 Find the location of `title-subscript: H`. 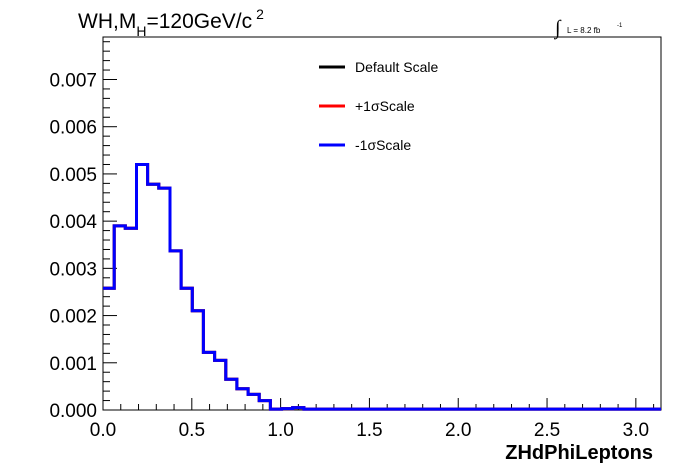

title-subscript: H is located at coordinates (141, 31).